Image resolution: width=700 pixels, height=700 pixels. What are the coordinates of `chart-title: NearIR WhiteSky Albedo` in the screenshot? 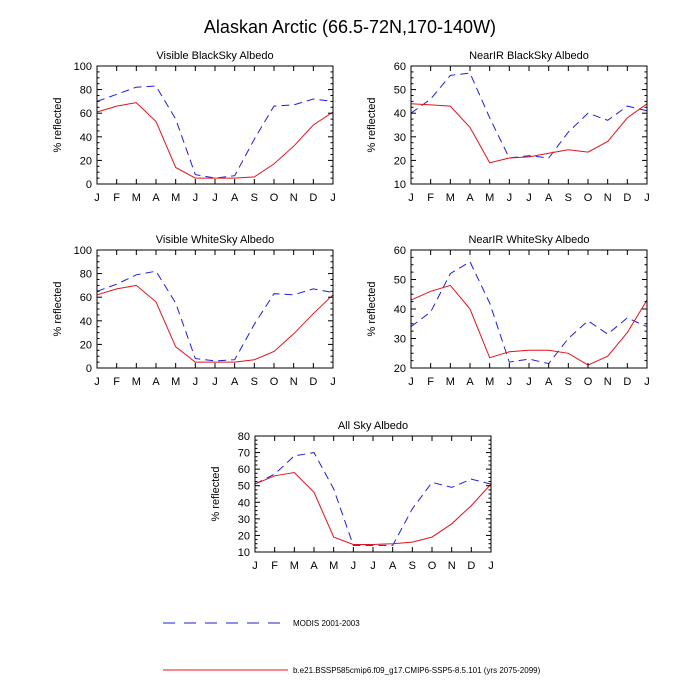 It's located at (528, 240).